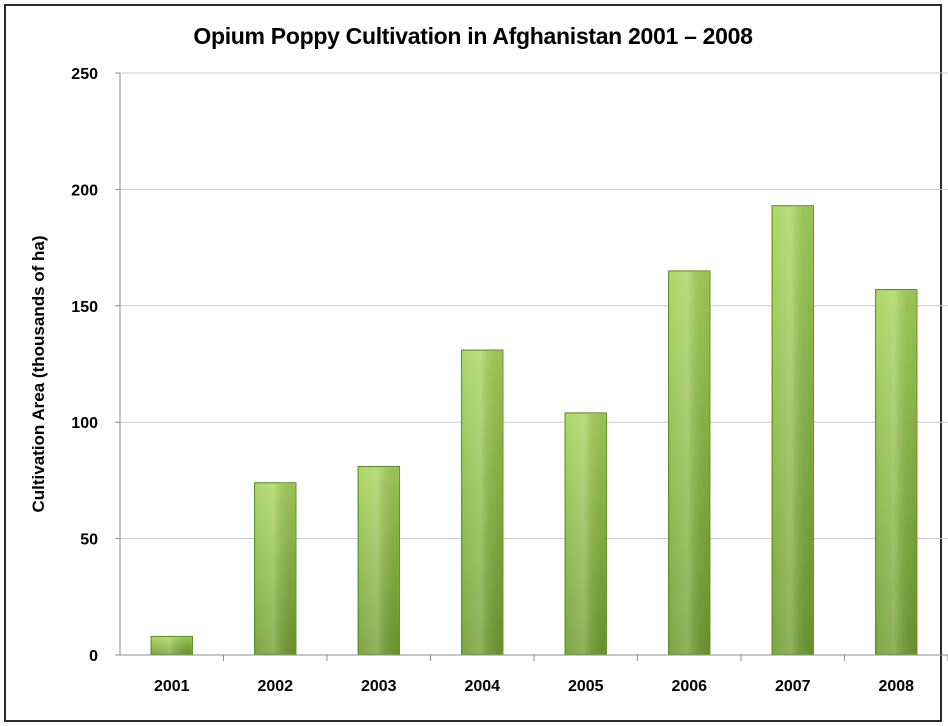 This screenshot has width=948, height=726. What do you see at coordinates (89, 540) in the screenshot?
I see `y-tick-label: 50` at bounding box center [89, 540].